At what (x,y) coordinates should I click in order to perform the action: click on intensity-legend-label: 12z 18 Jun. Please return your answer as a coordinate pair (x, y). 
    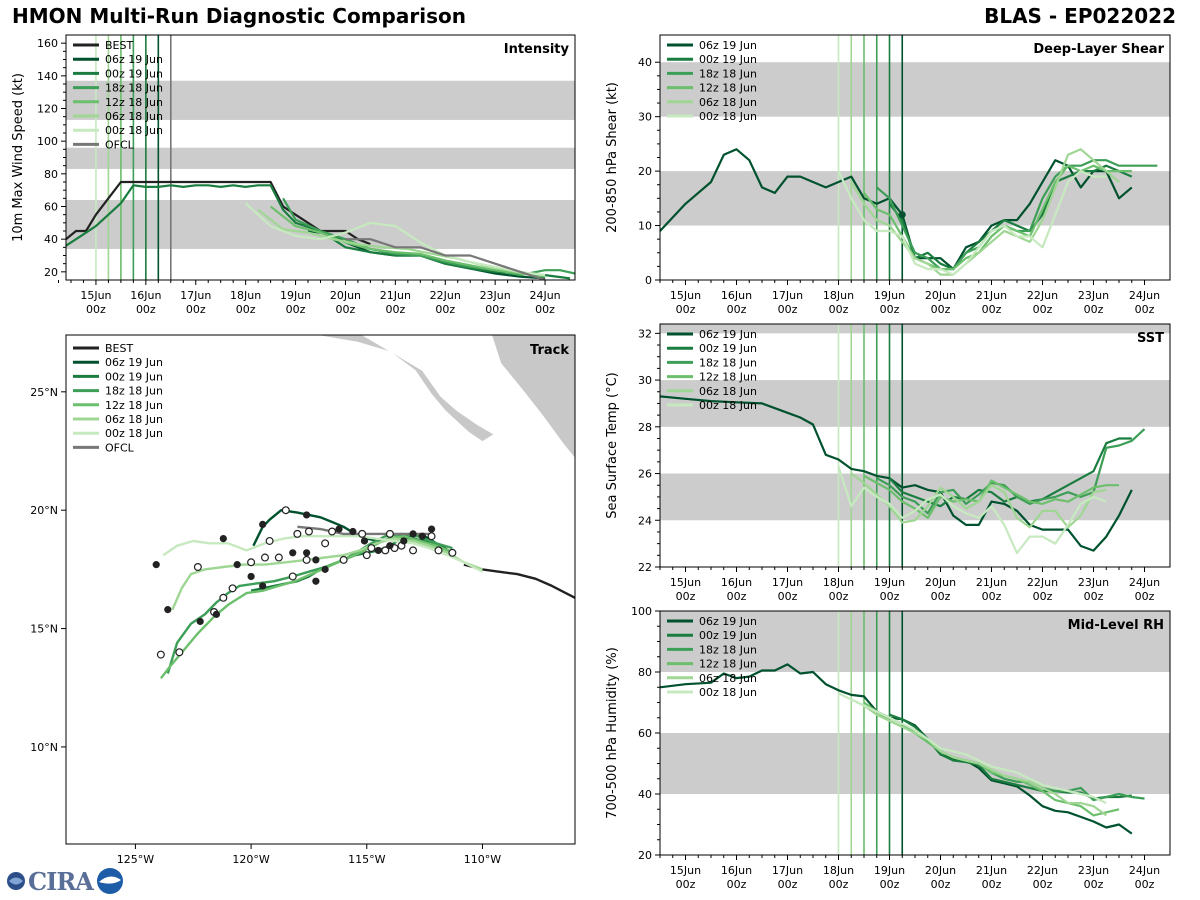
    Looking at the image, I should click on (134, 102).